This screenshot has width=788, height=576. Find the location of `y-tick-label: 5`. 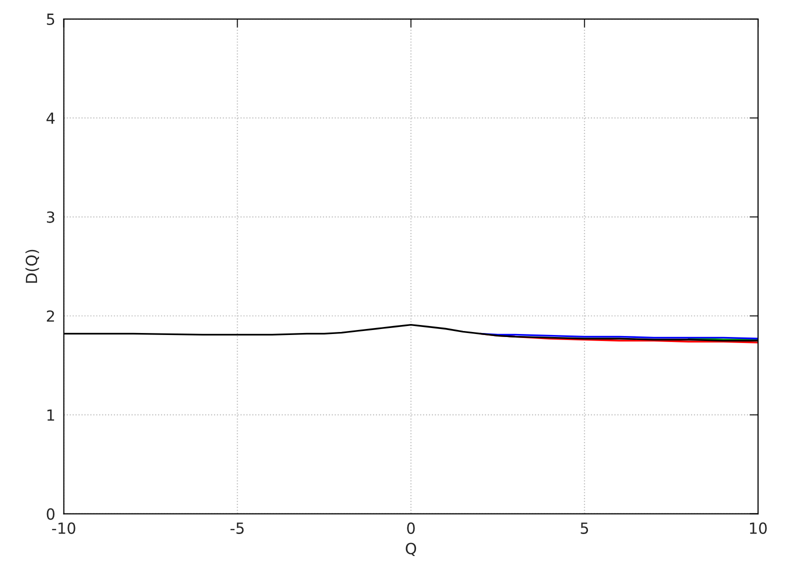

y-tick-label: 5 is located at coordinates (50, 20).